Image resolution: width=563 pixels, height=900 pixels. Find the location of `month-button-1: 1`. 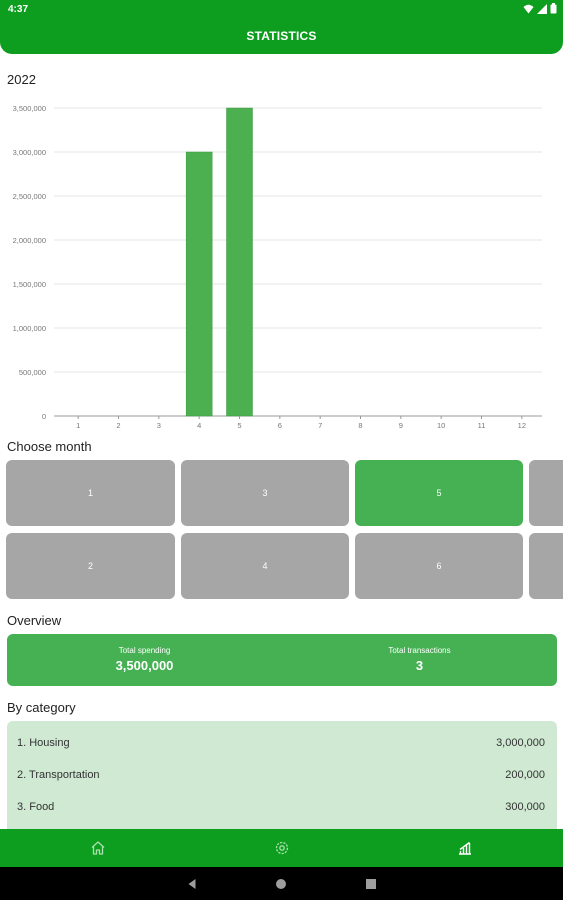

month-button-1: 1 is located at coordinates (90, 493).